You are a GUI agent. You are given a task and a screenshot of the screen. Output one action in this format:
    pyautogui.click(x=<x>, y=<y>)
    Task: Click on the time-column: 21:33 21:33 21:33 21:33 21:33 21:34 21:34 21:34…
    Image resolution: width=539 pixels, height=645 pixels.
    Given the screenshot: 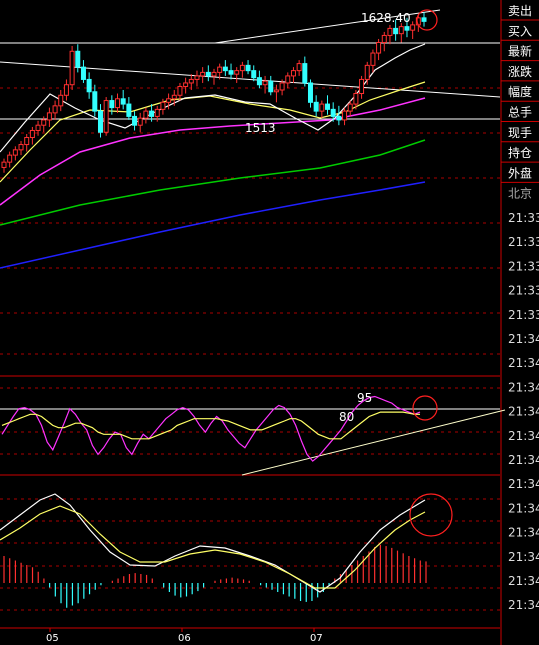 What is the action you would take?
    pyautogui.click(x=523, y=411)
    